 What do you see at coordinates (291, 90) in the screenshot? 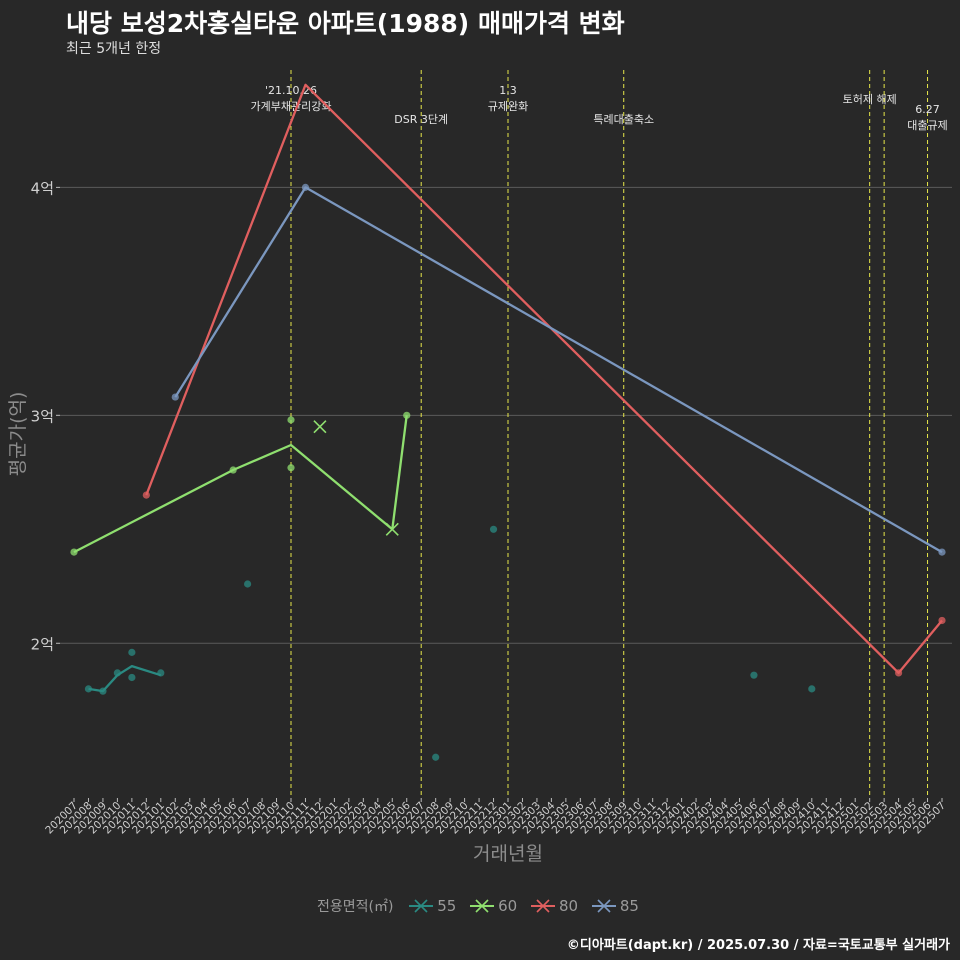
I see `event-label: '21.10.26` at bounding box center [291, 90].